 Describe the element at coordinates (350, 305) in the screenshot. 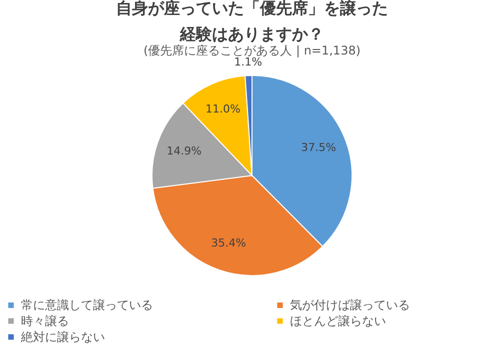

I see `legend-label: 気が付けば譲っている` at that location.